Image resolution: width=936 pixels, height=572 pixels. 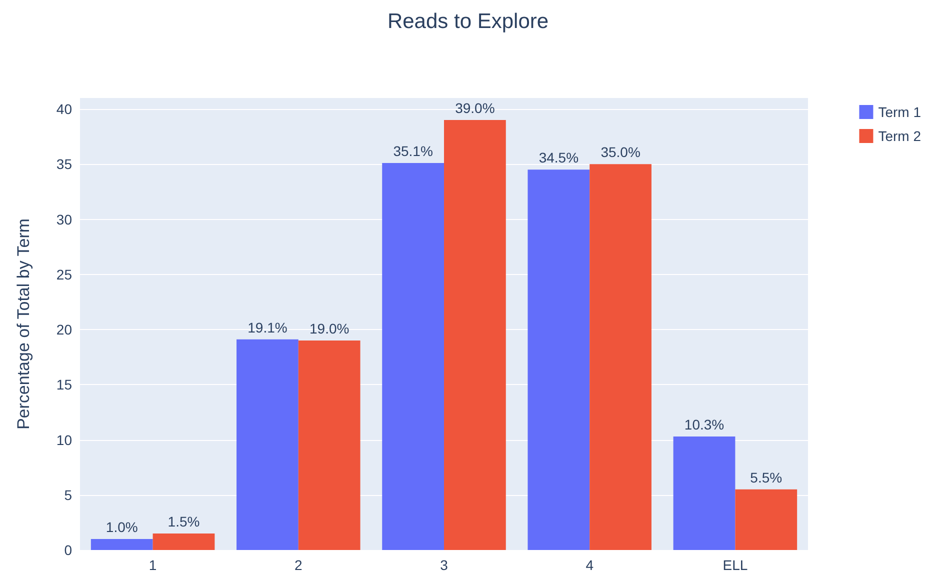 What do you see at coordinates (64, 219) in the screenshot?
I see `y-tick-label: 30` at bounding box center [64, 219].